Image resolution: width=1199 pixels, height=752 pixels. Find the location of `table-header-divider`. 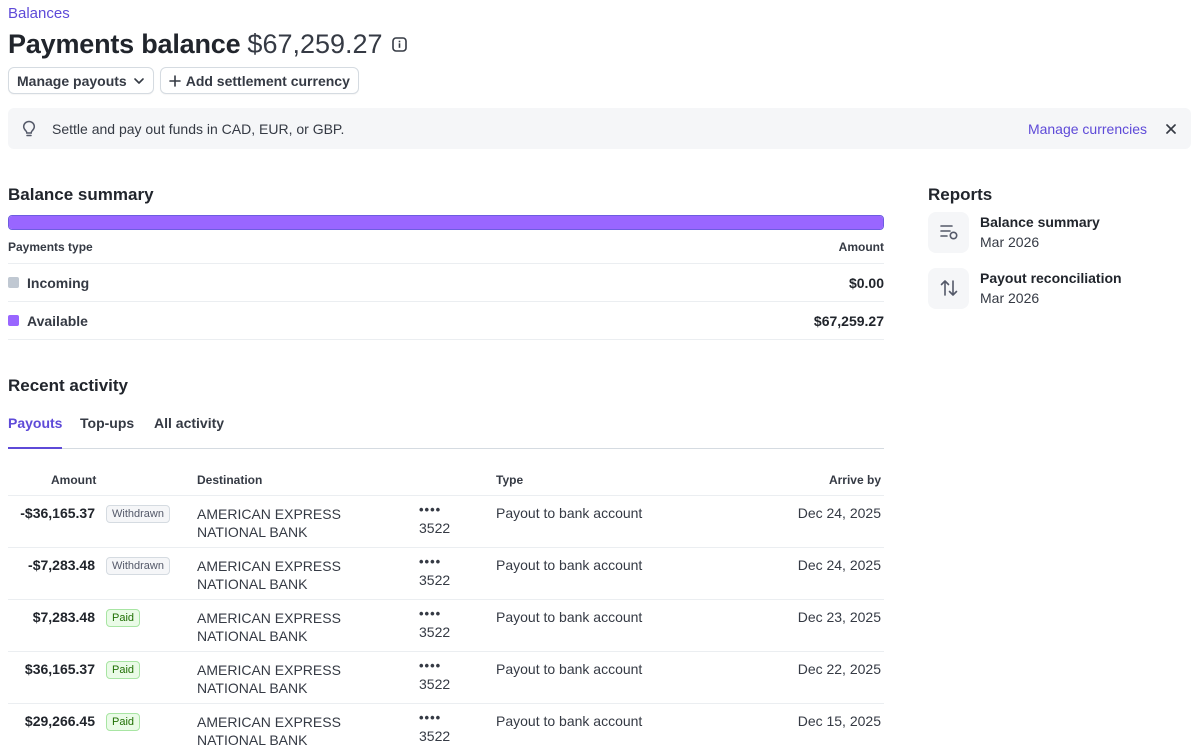

table-header-divider is located at coordinates (446, 495).